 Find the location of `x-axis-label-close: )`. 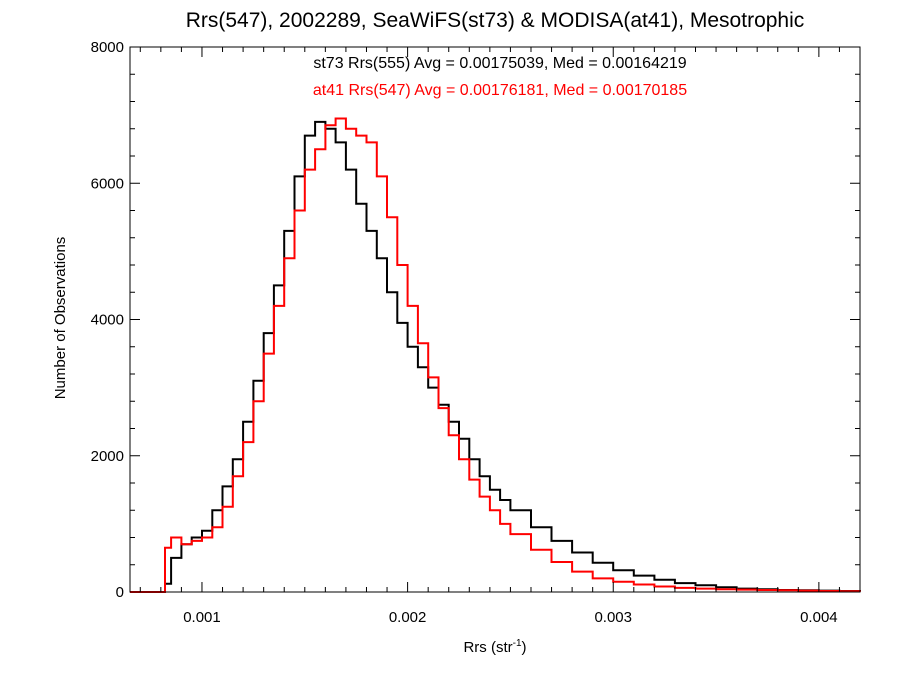

x-axis-label-close: ) is located at coordinates (524, 647).